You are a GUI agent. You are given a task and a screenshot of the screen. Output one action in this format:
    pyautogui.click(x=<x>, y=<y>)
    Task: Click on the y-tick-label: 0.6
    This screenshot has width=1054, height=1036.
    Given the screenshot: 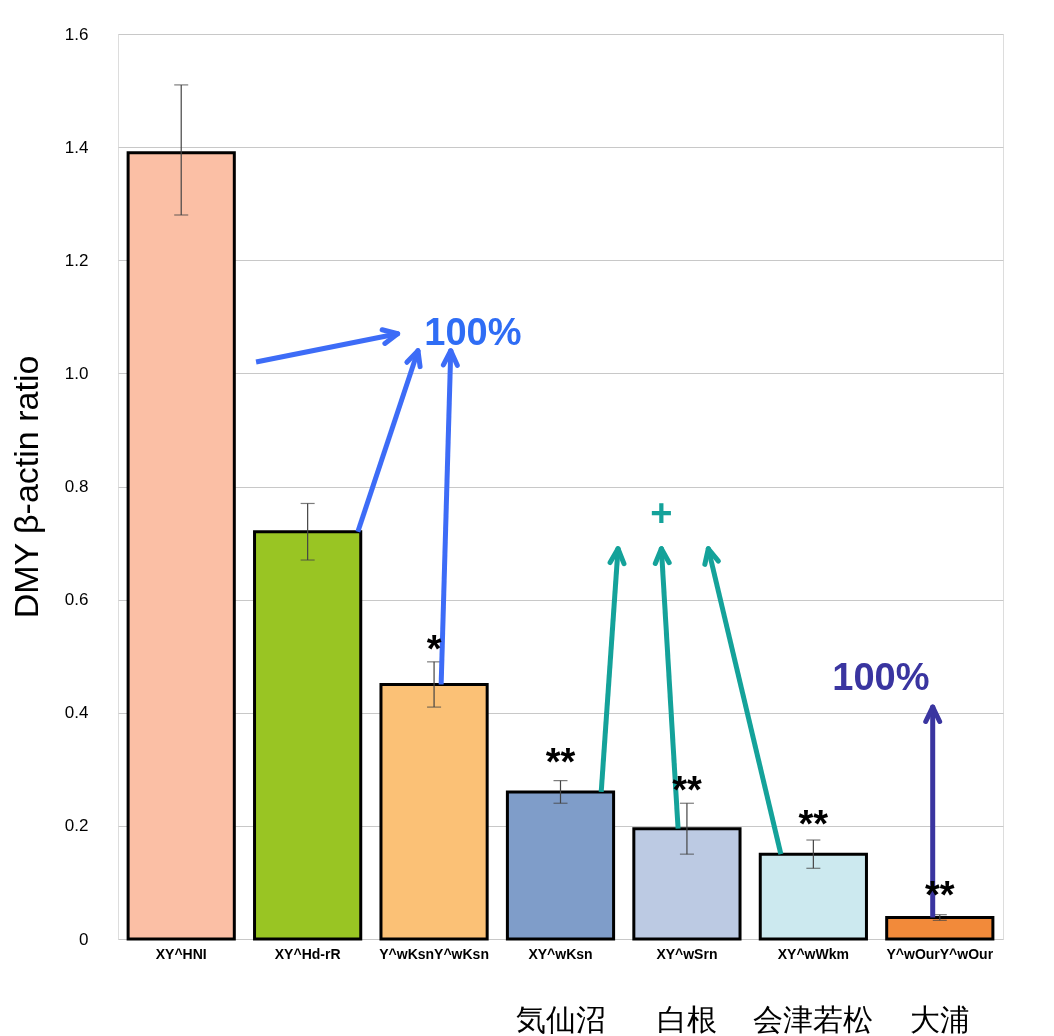 What is the action you would take?
    pyautogui.click(x=76, y=600)
    